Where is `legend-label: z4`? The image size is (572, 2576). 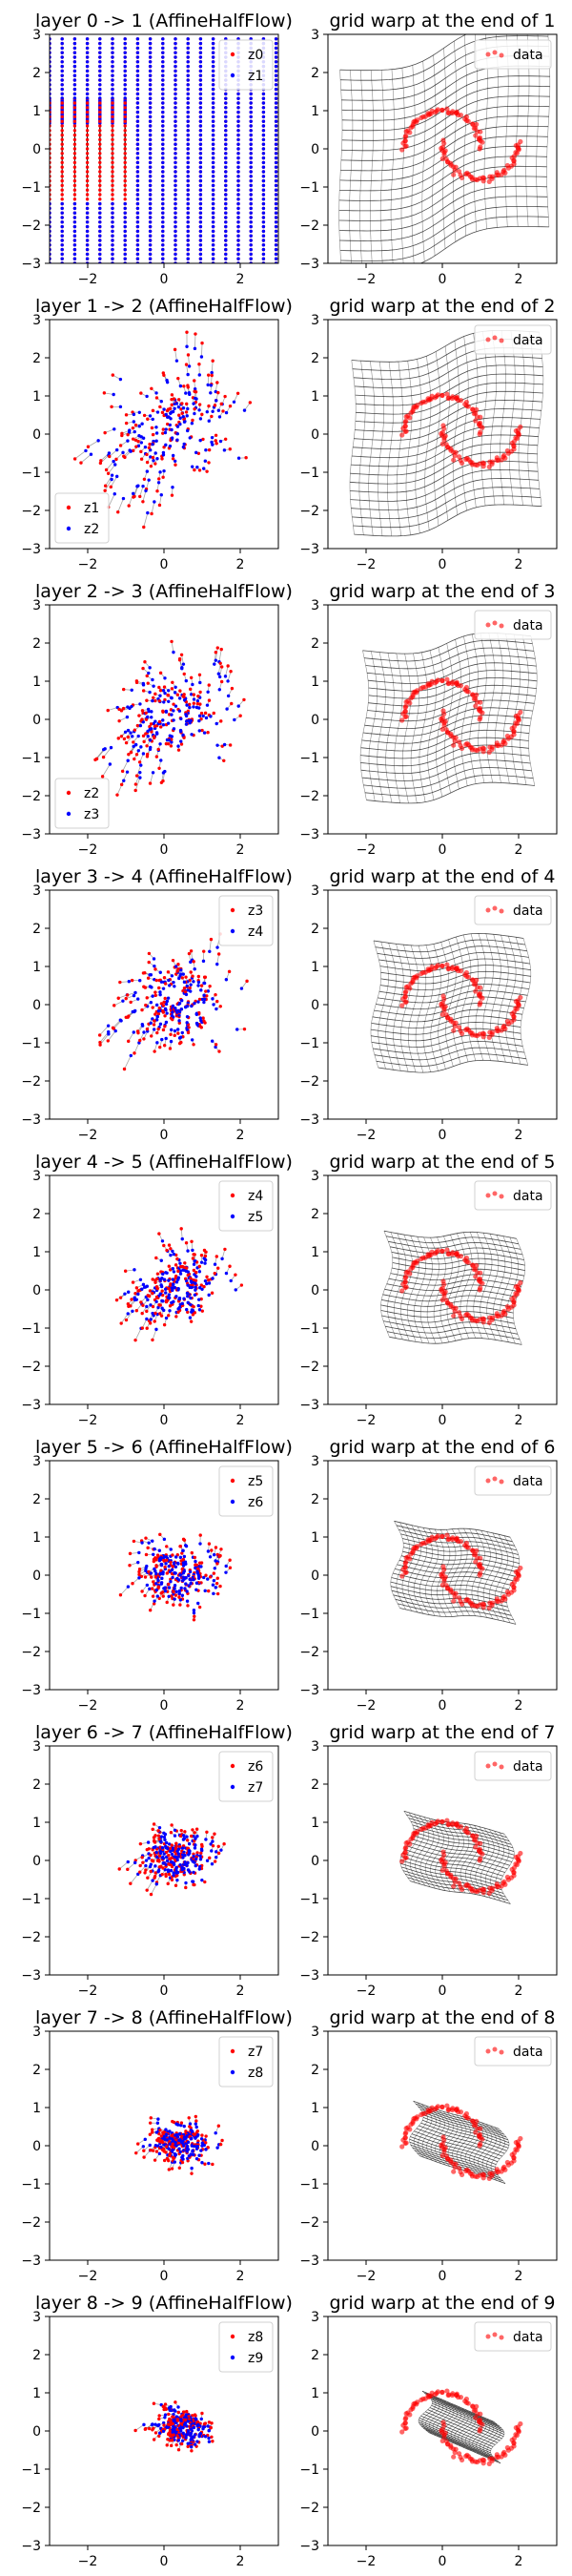 legend-label: z4 is located at coordinates (256, 1196).